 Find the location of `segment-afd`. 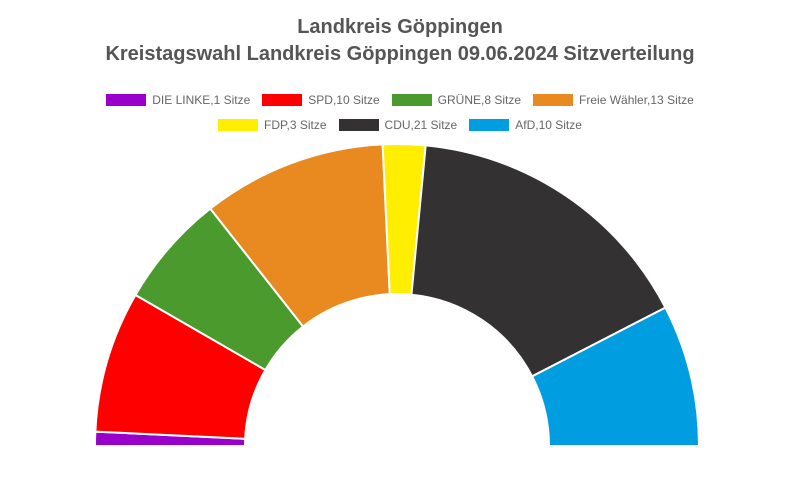

segment-afd is located at coordinates (615, 376).